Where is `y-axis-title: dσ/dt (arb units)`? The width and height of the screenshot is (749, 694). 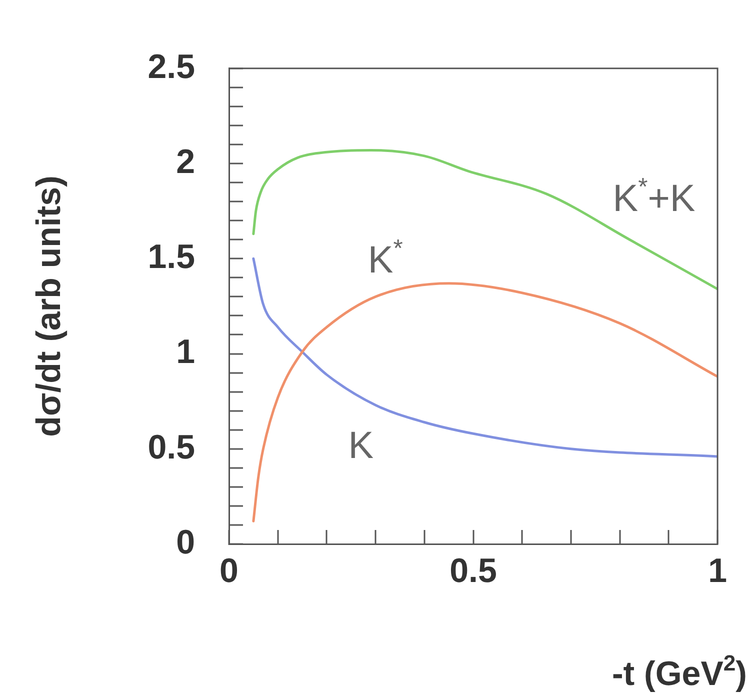
y-axis-title: dσ/dt (arb units) is located at coordinates (49, 306).